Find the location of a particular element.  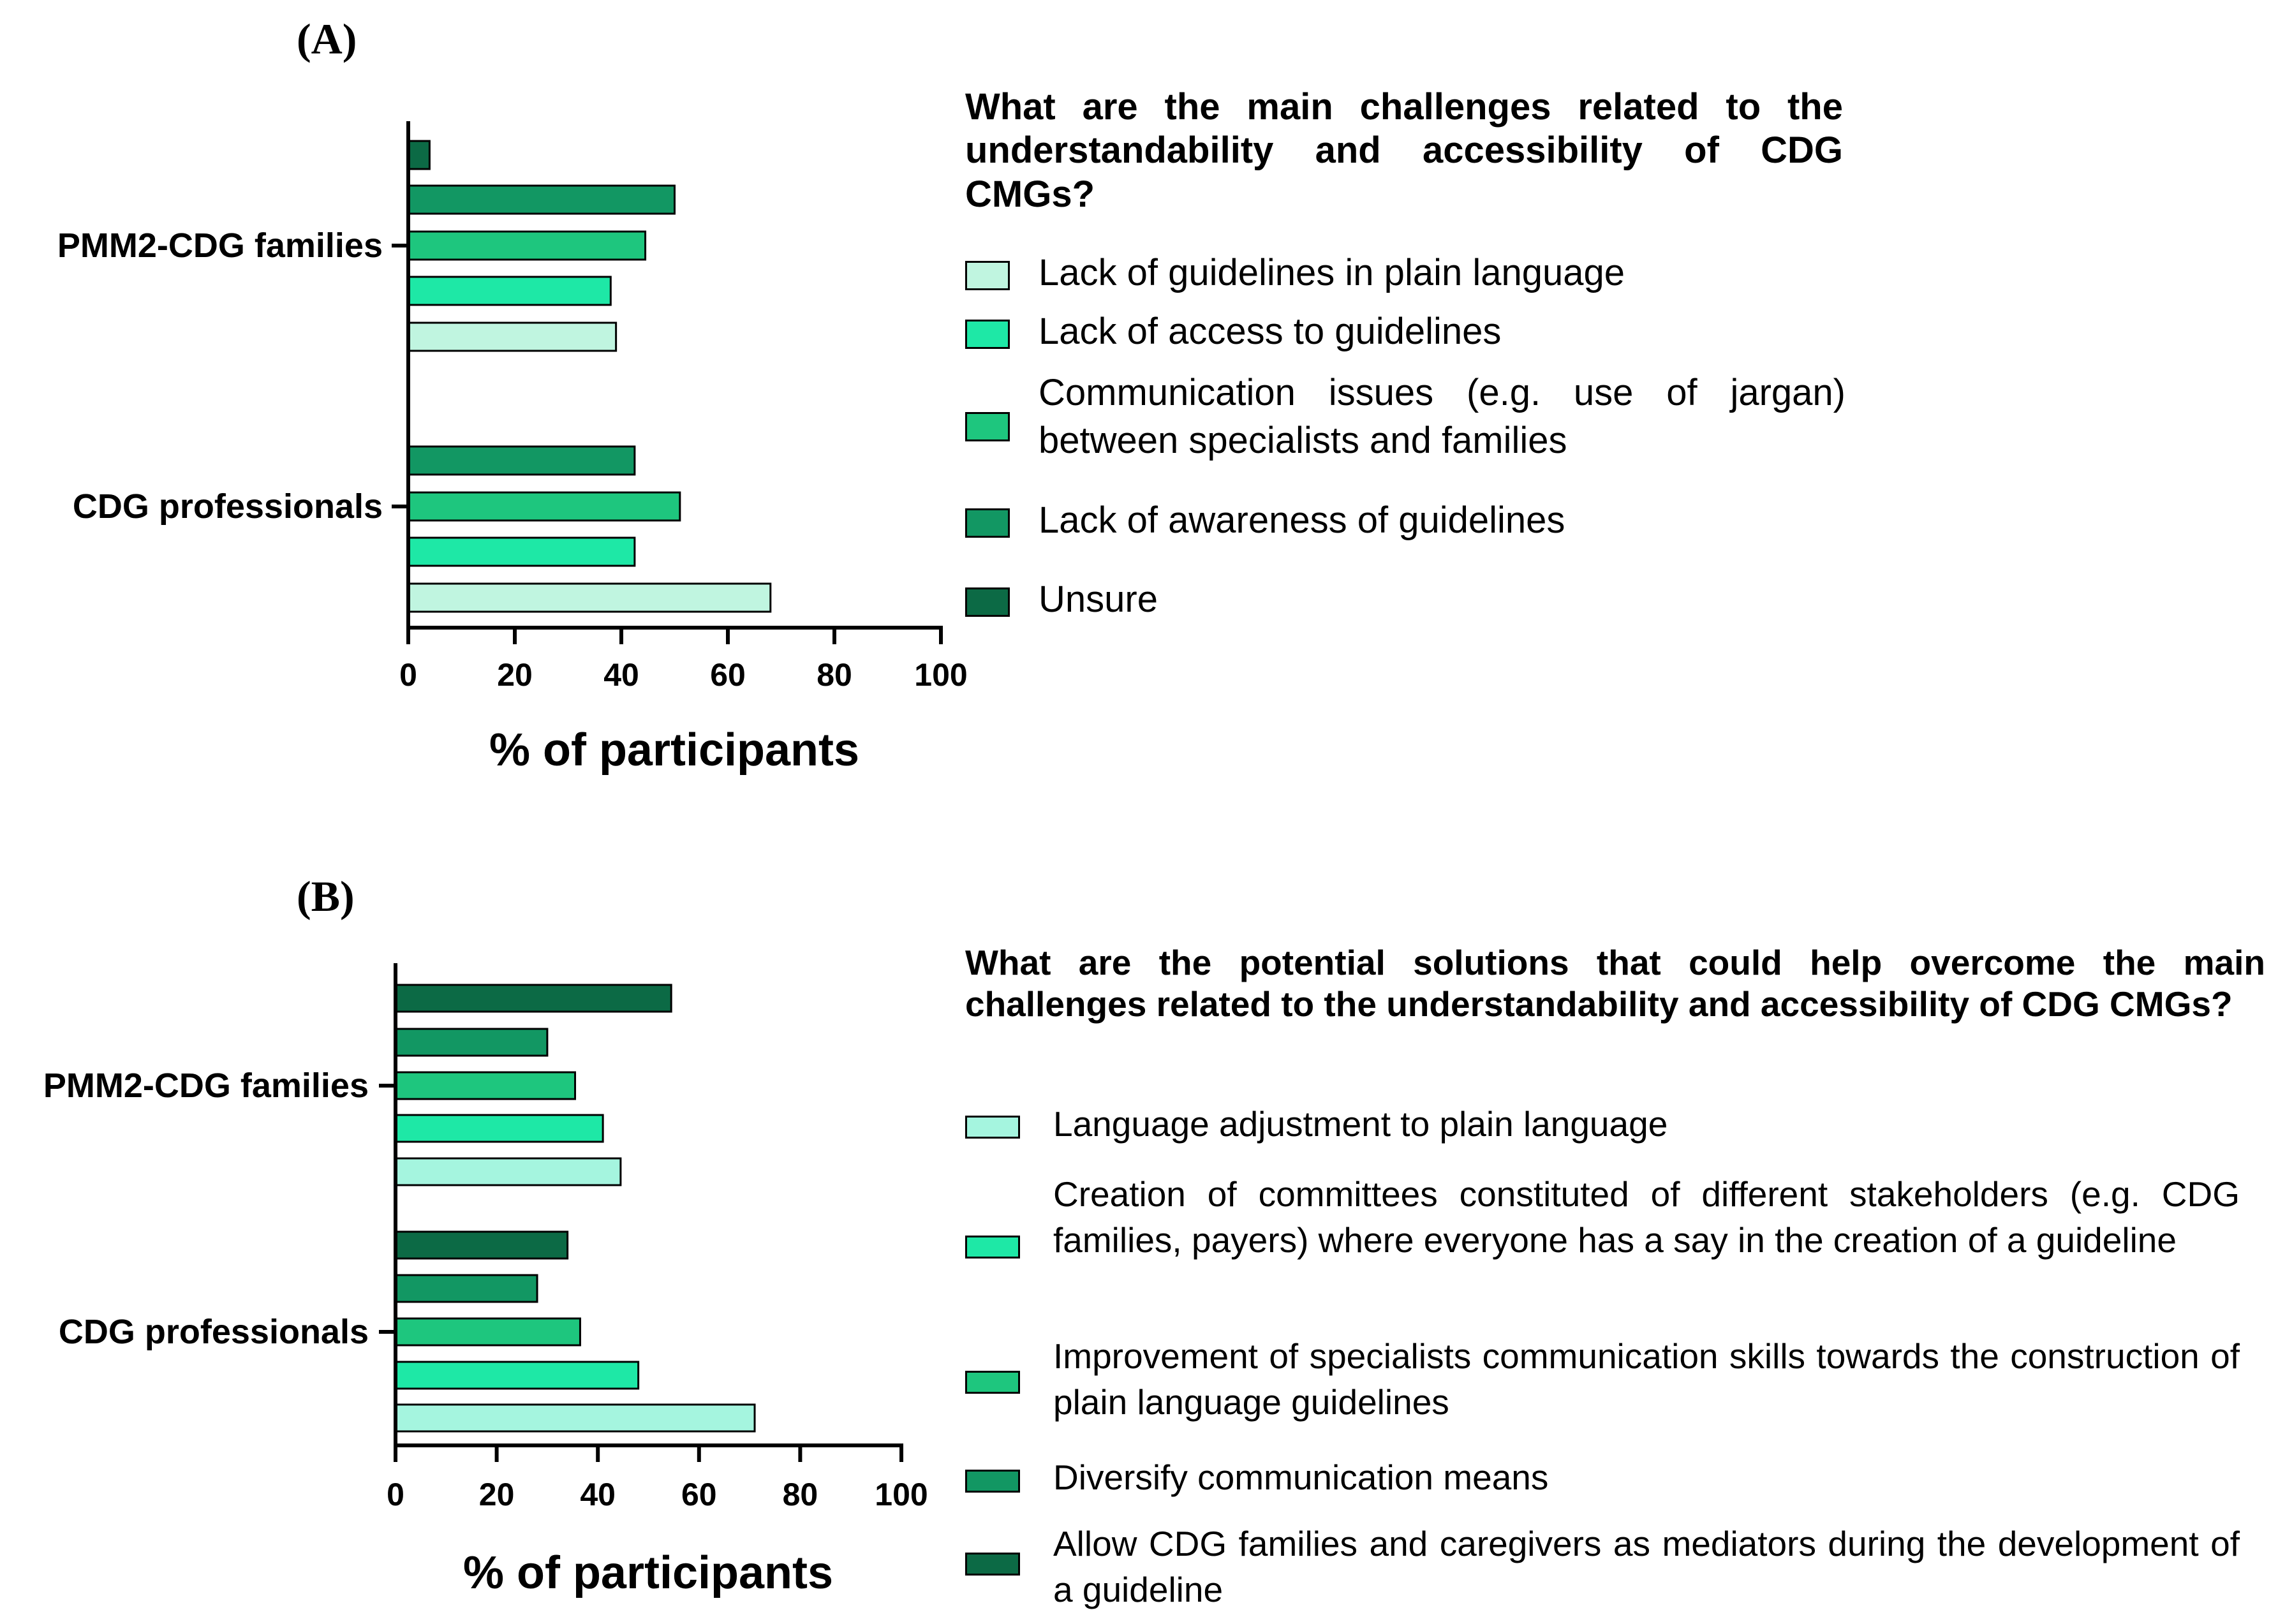

bar-b-cat1-series3 is located at coordinates (466, 1288).